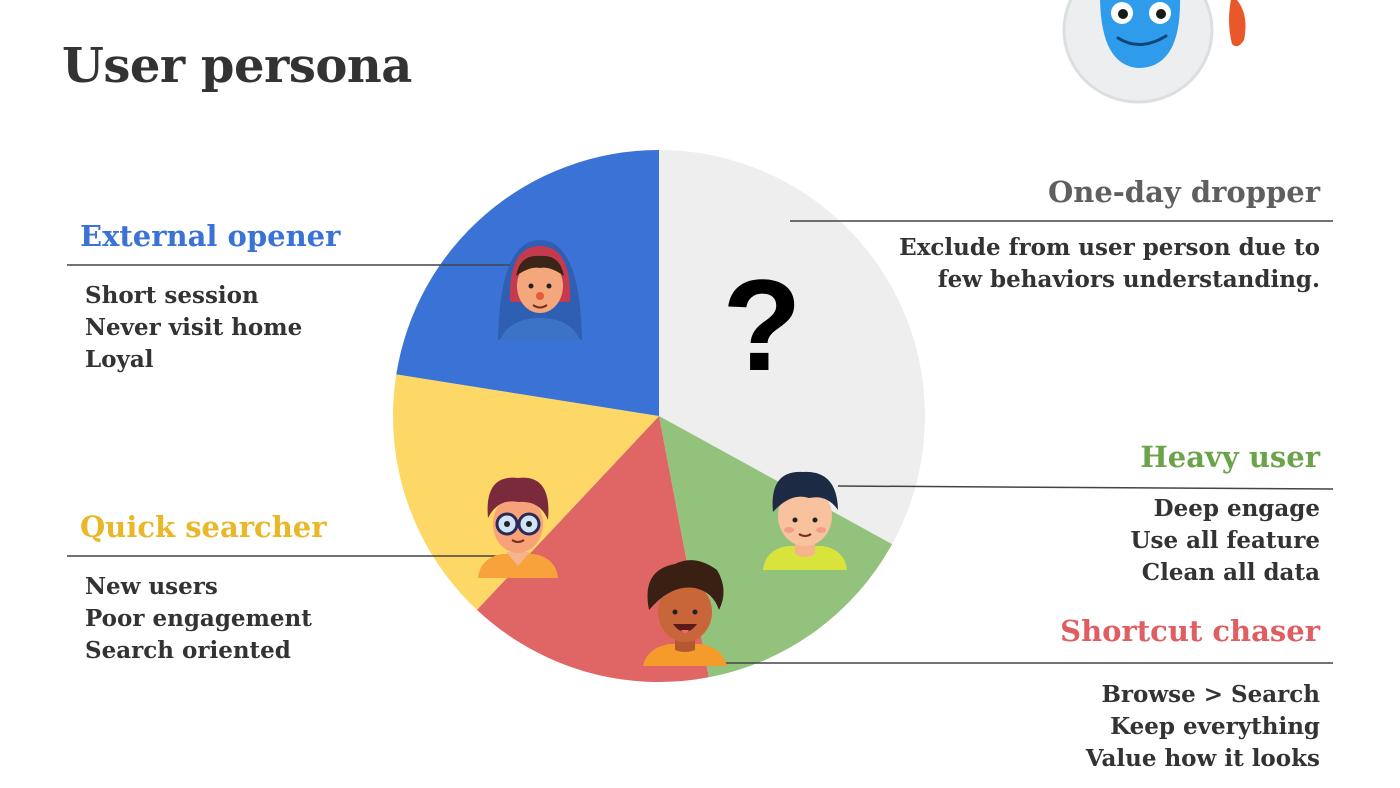 The width and height of the screenshot is (1400, 788). Describe the element at coordinates (518, 527) in the screenshot. I see `quick-searcher-avatar` at that location.